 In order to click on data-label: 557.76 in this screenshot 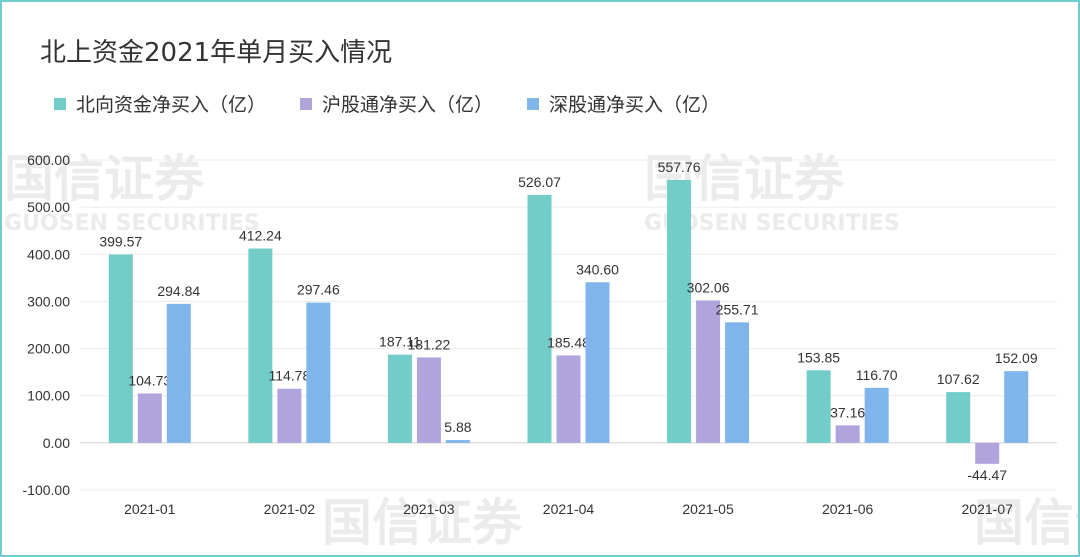, I will do `click(679, 167)`.